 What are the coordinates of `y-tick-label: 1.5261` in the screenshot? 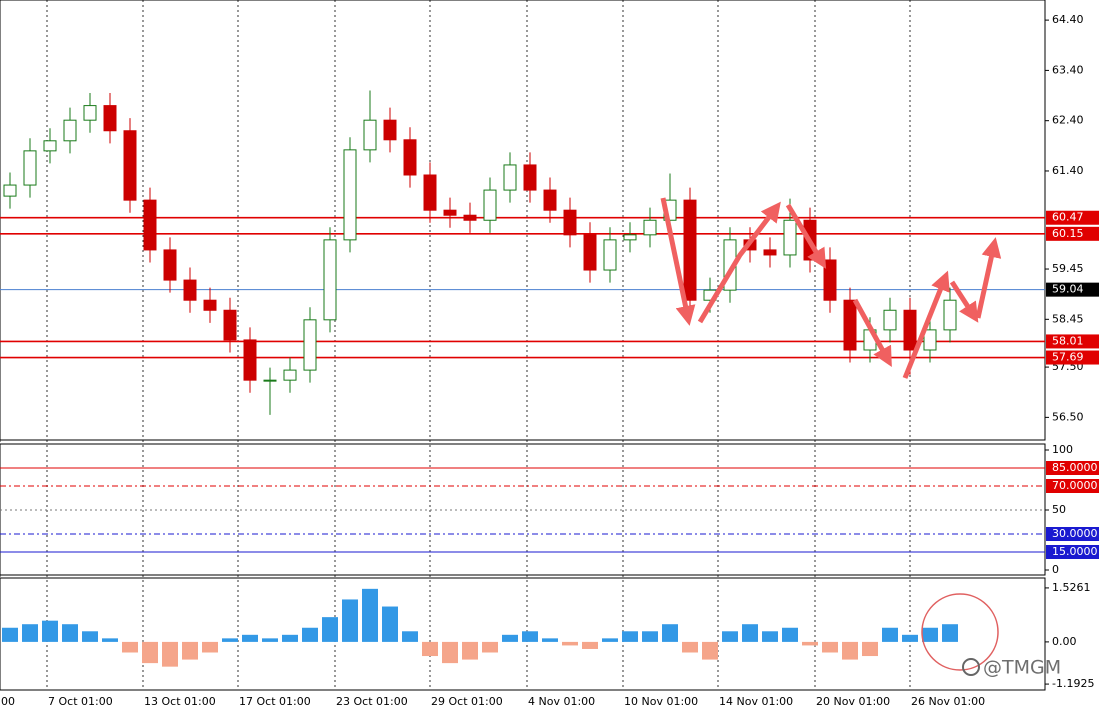 It's located at (1071, 587).